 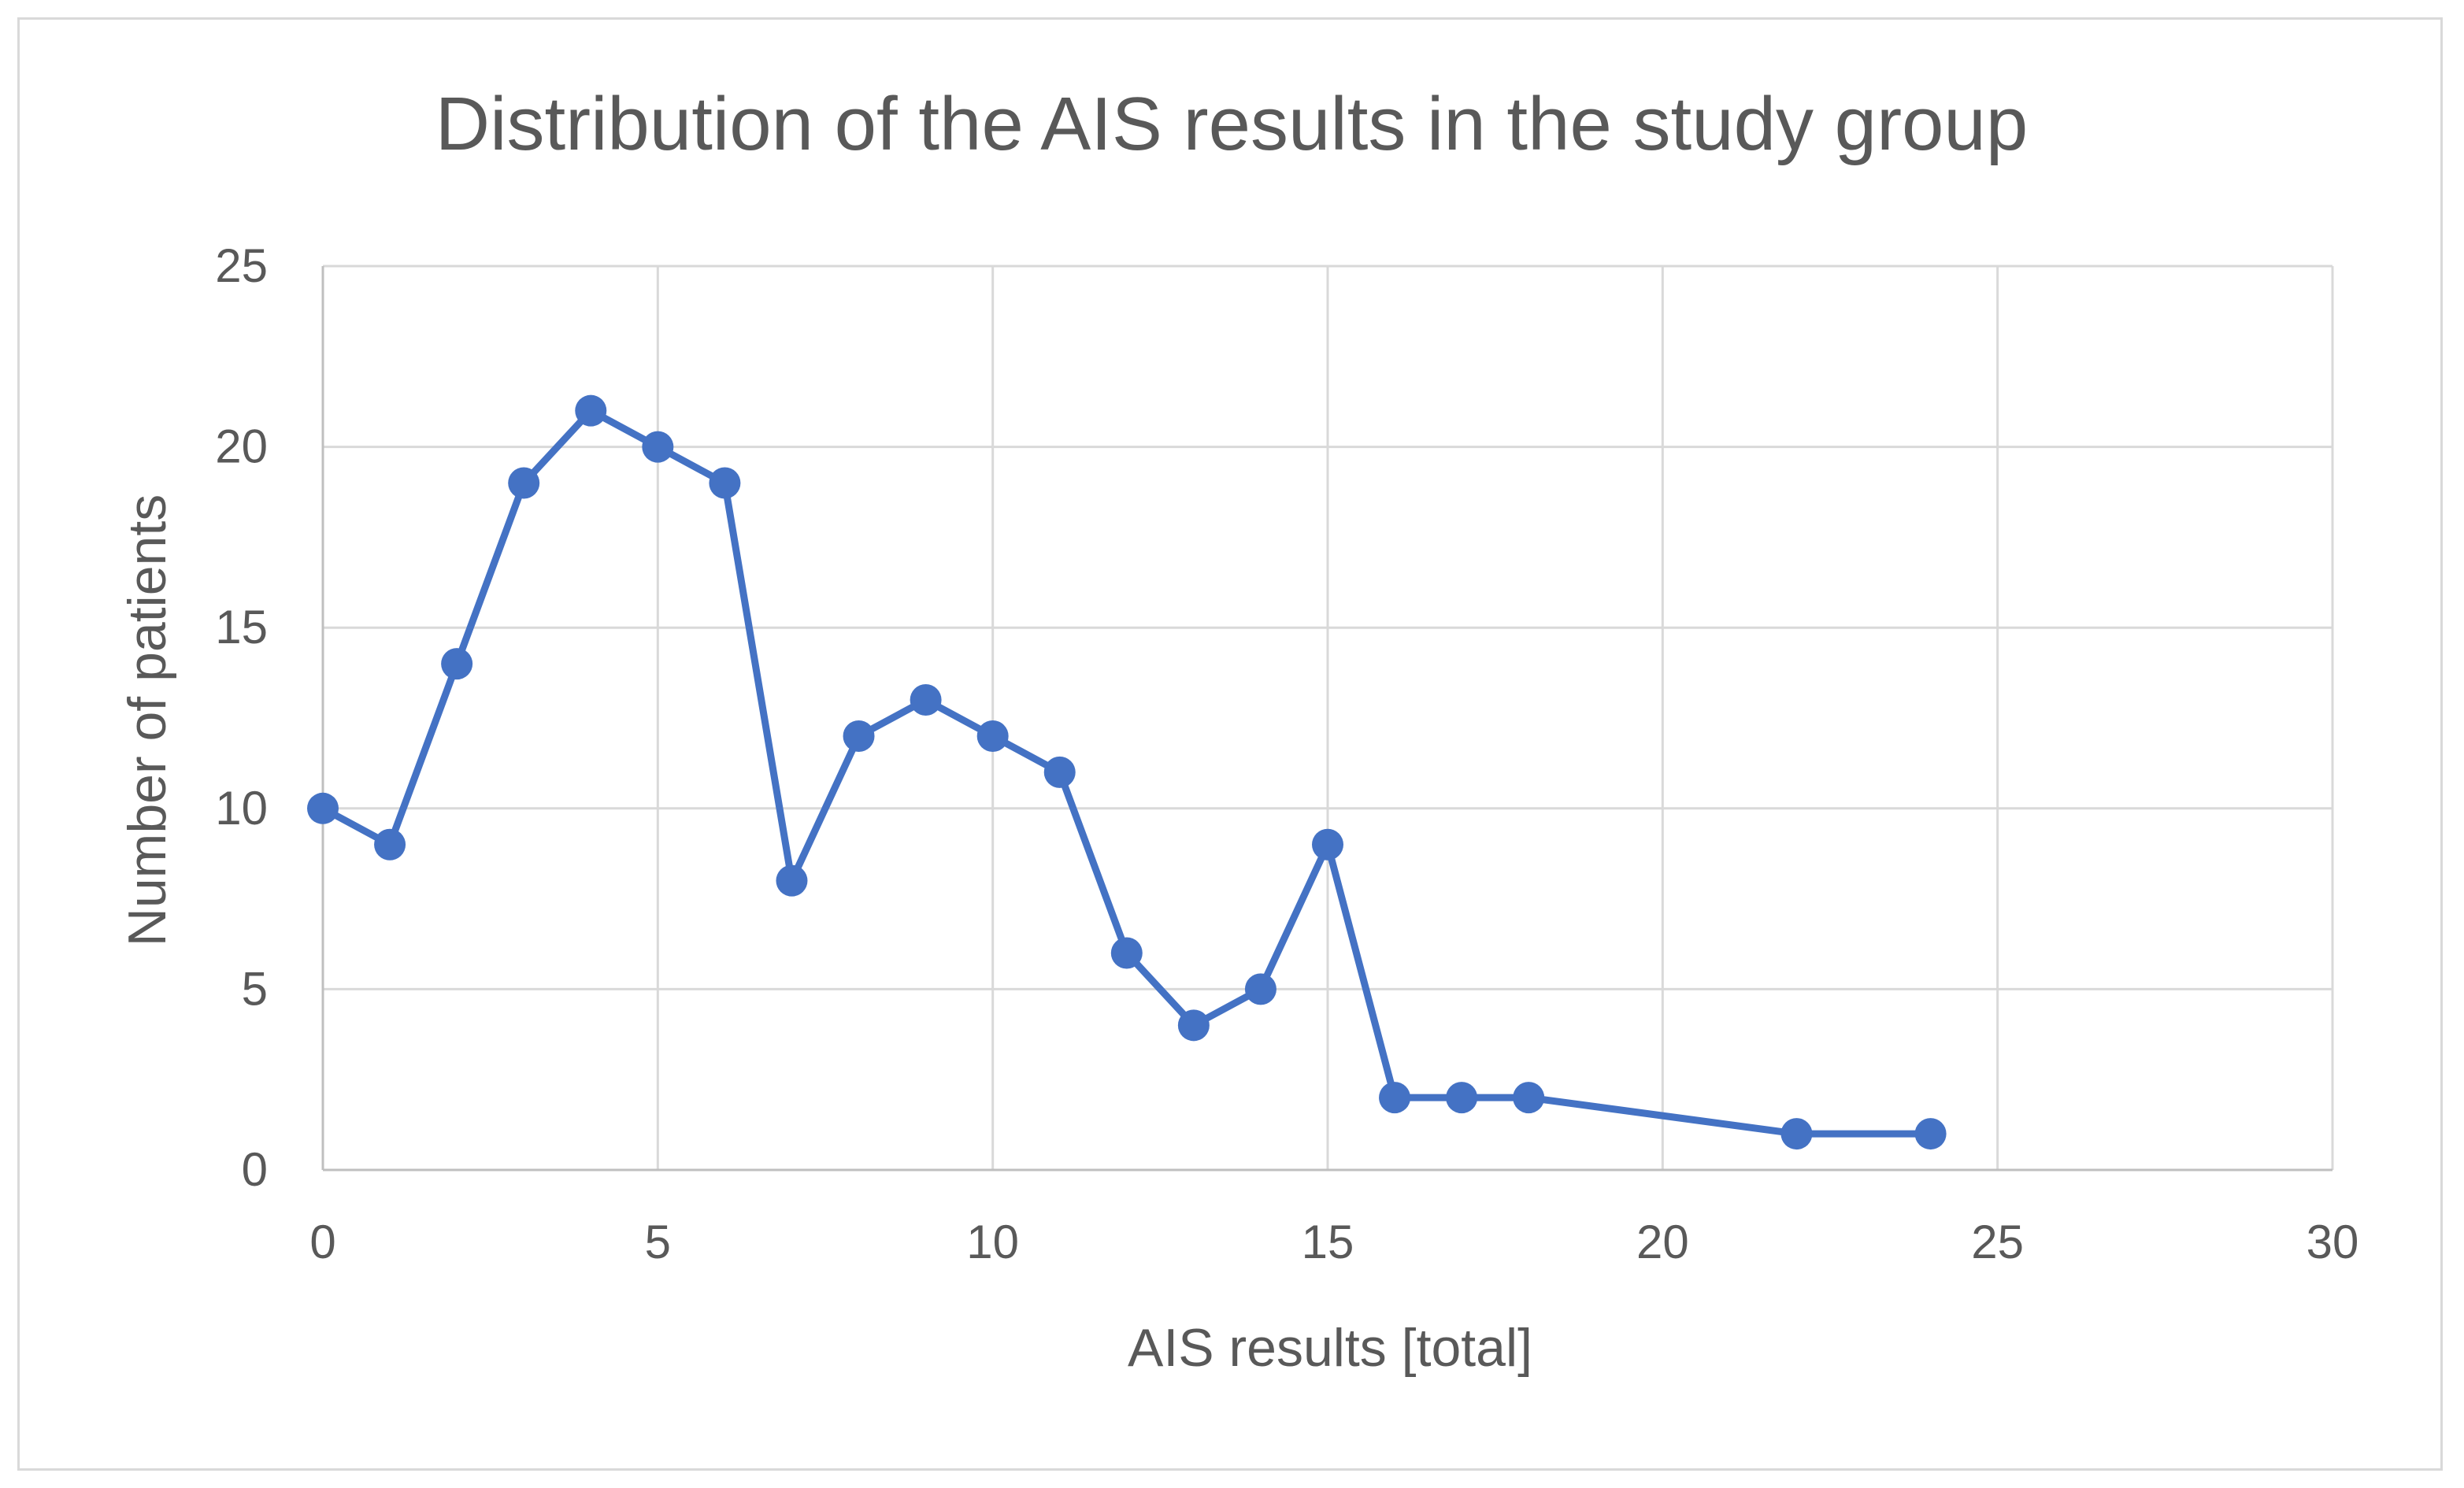 What do you see at coordinates (1330, 1348) in the screenshot?
I see `x-axis-label: AIS results [total]` at bounding box center [1330, 1348].